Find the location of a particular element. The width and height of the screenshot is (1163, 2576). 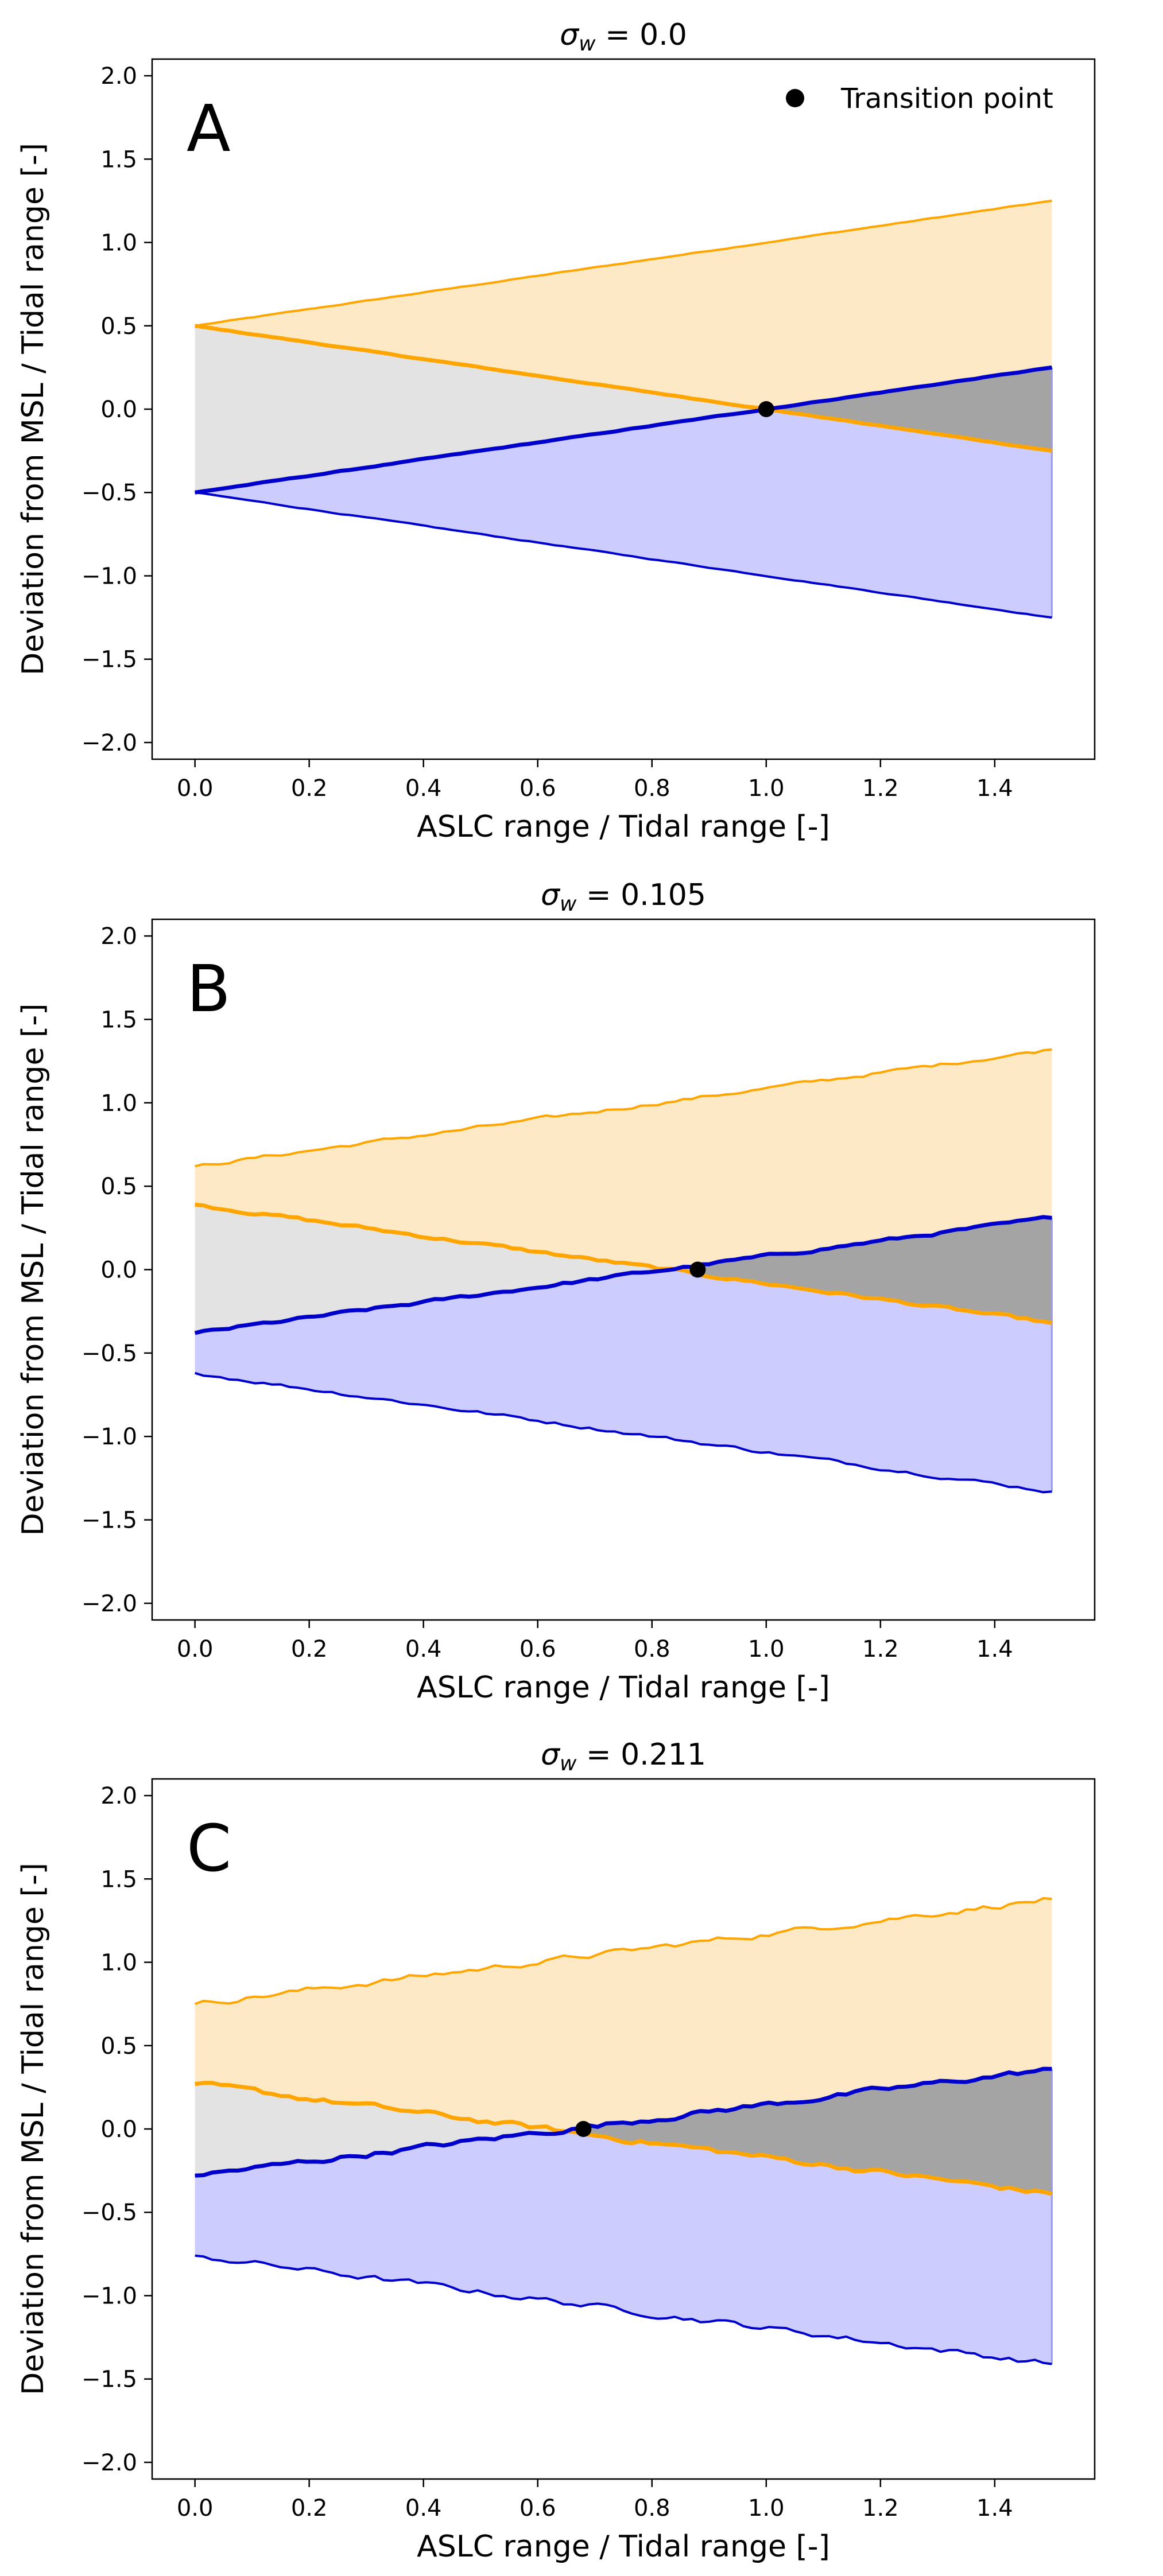

panel-title: σw = 0.211 is located at coordinates (623, 1756).